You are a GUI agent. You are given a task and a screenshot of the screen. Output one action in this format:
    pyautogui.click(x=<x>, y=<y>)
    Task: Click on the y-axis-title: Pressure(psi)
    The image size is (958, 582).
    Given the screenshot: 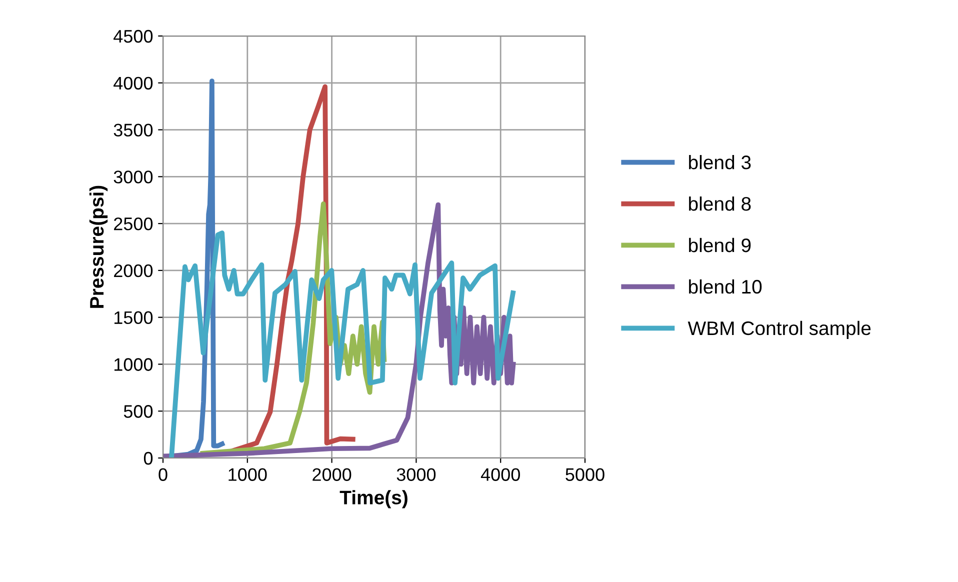 What is the action you would take?
    pyautogui.click(x=98, y=247)
    